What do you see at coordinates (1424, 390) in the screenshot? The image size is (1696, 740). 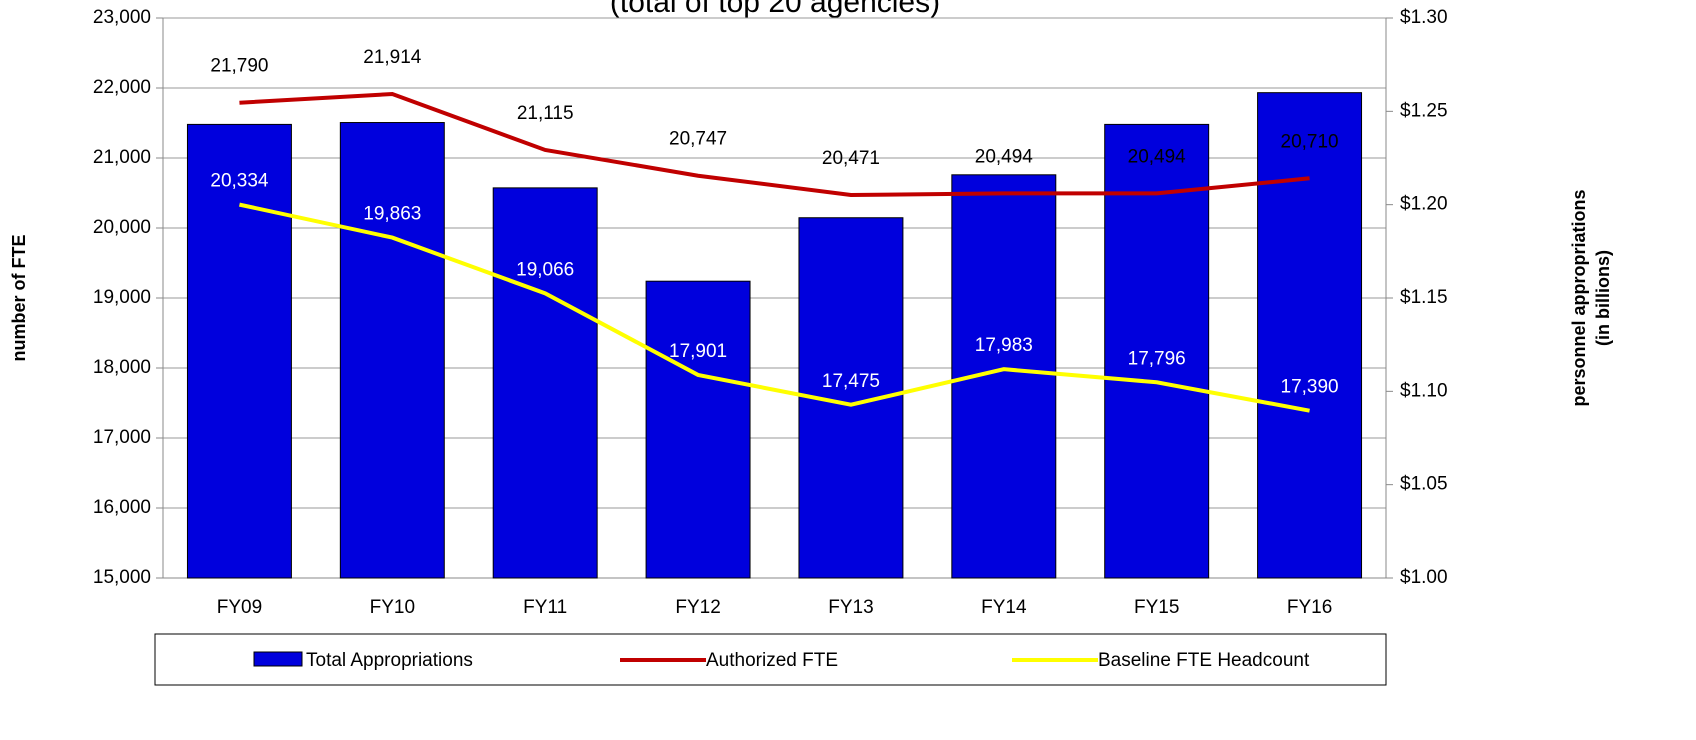 I see `y2-tick-label: $1.10` at bounding box center [1424, 390].